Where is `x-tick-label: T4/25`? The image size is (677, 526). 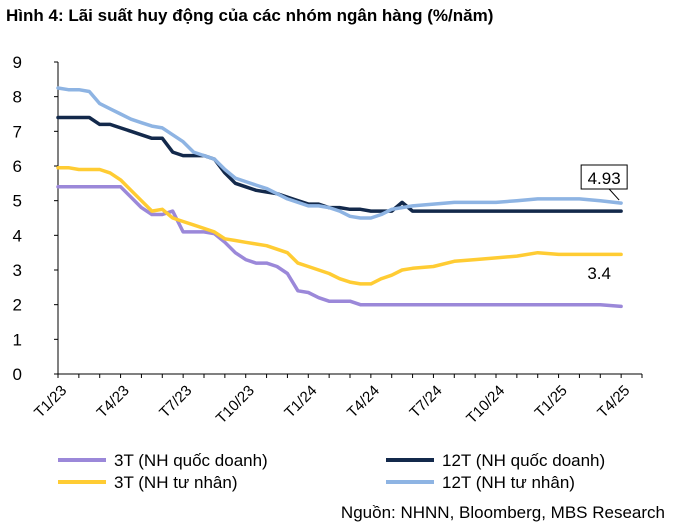
x-tick-label: T4/25 is located at coordinates (613, 401).